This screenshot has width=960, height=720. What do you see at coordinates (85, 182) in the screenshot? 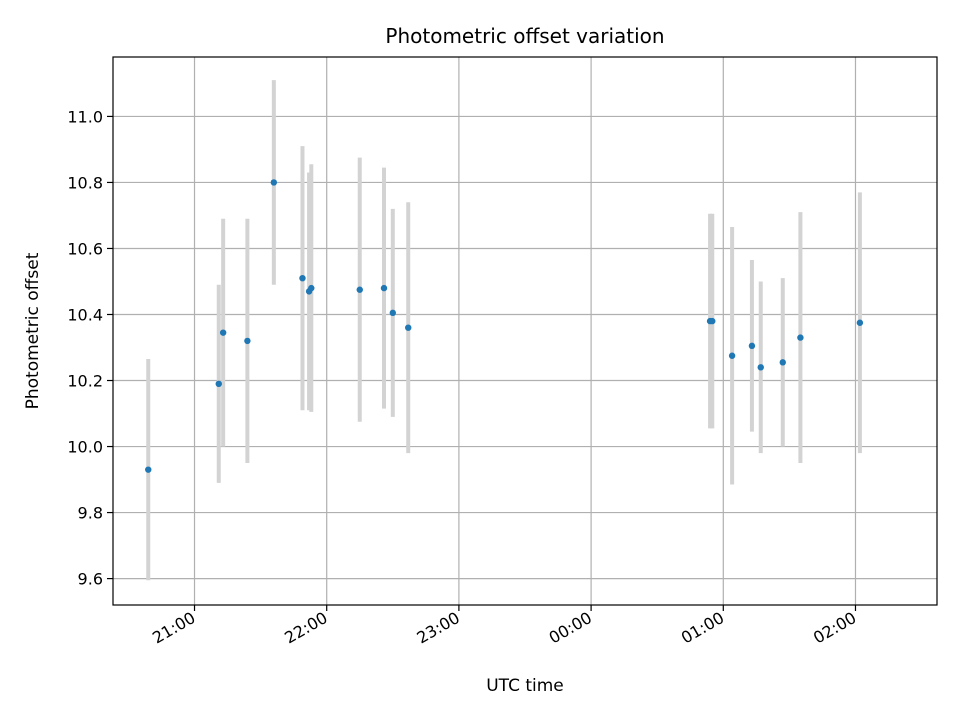
I see `y-tick-label: 10.8` at bounding box center [85, 182].